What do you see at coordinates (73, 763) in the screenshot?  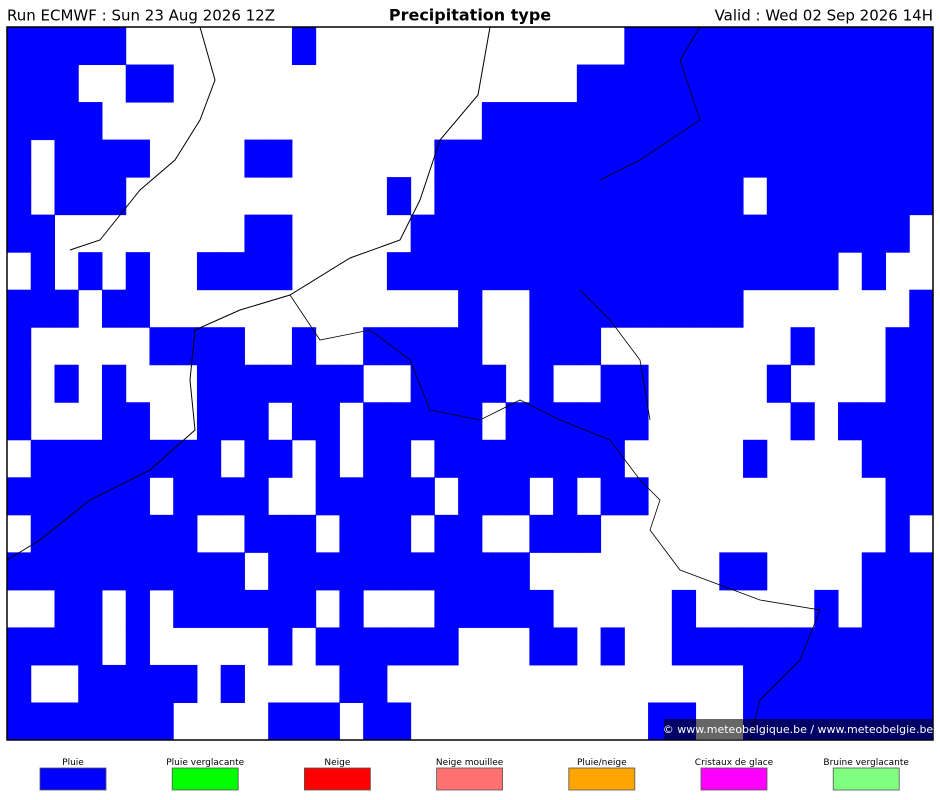 I see `legend-label: Pluie` at bounding box center [73, 763].